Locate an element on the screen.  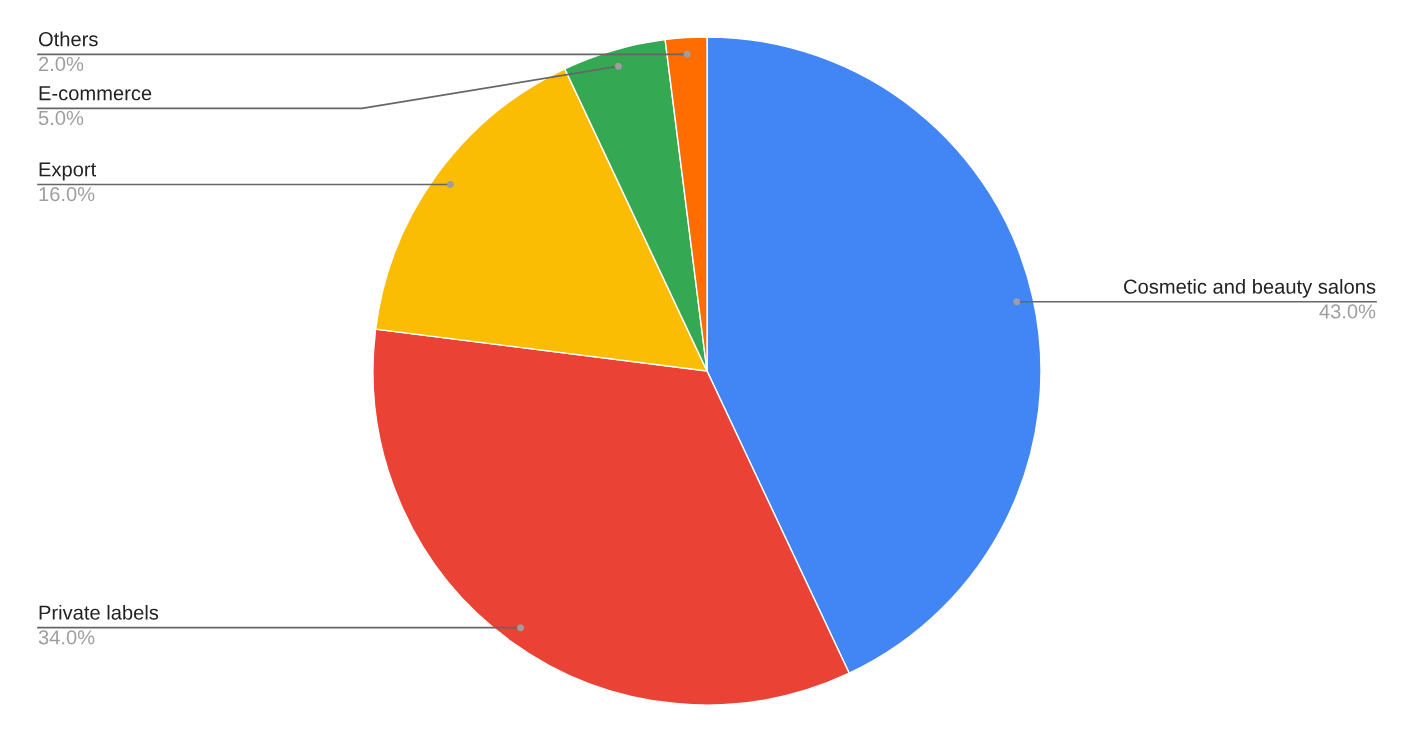
slice-label: E-commerce is located at coordinates (95, 93).